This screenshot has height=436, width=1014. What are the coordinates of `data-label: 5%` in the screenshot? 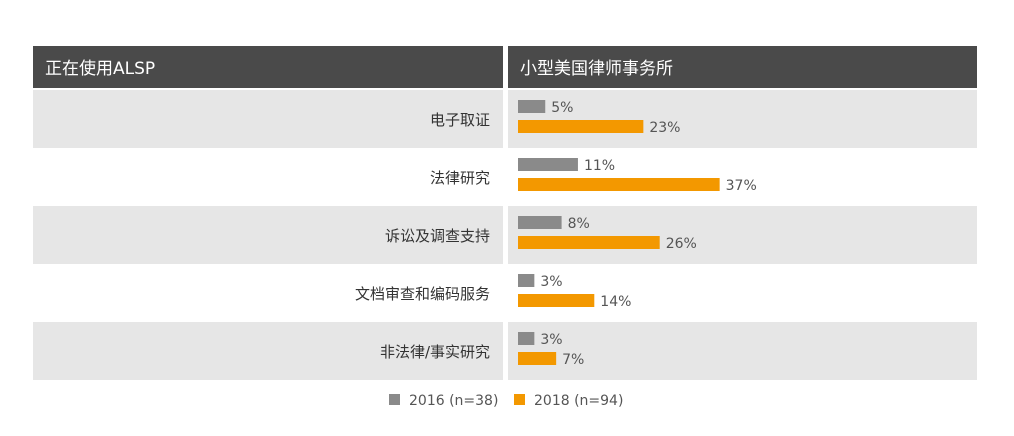 It's located at (562, 108).